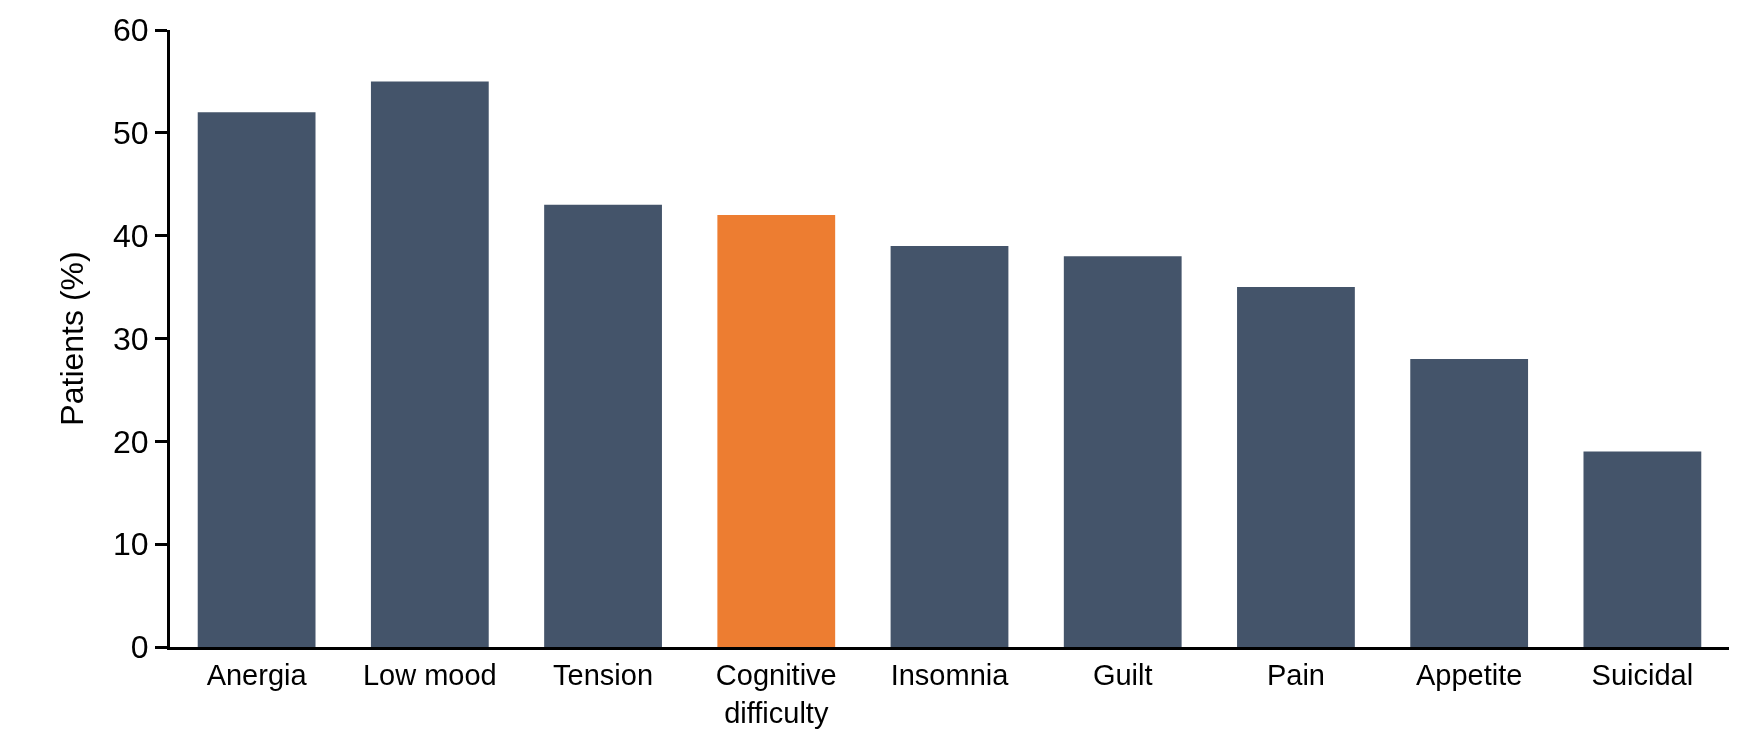  Describe the element at coordinates (257, 674) in the screenshot. I see `x-tick-label: Anergia` at that location.